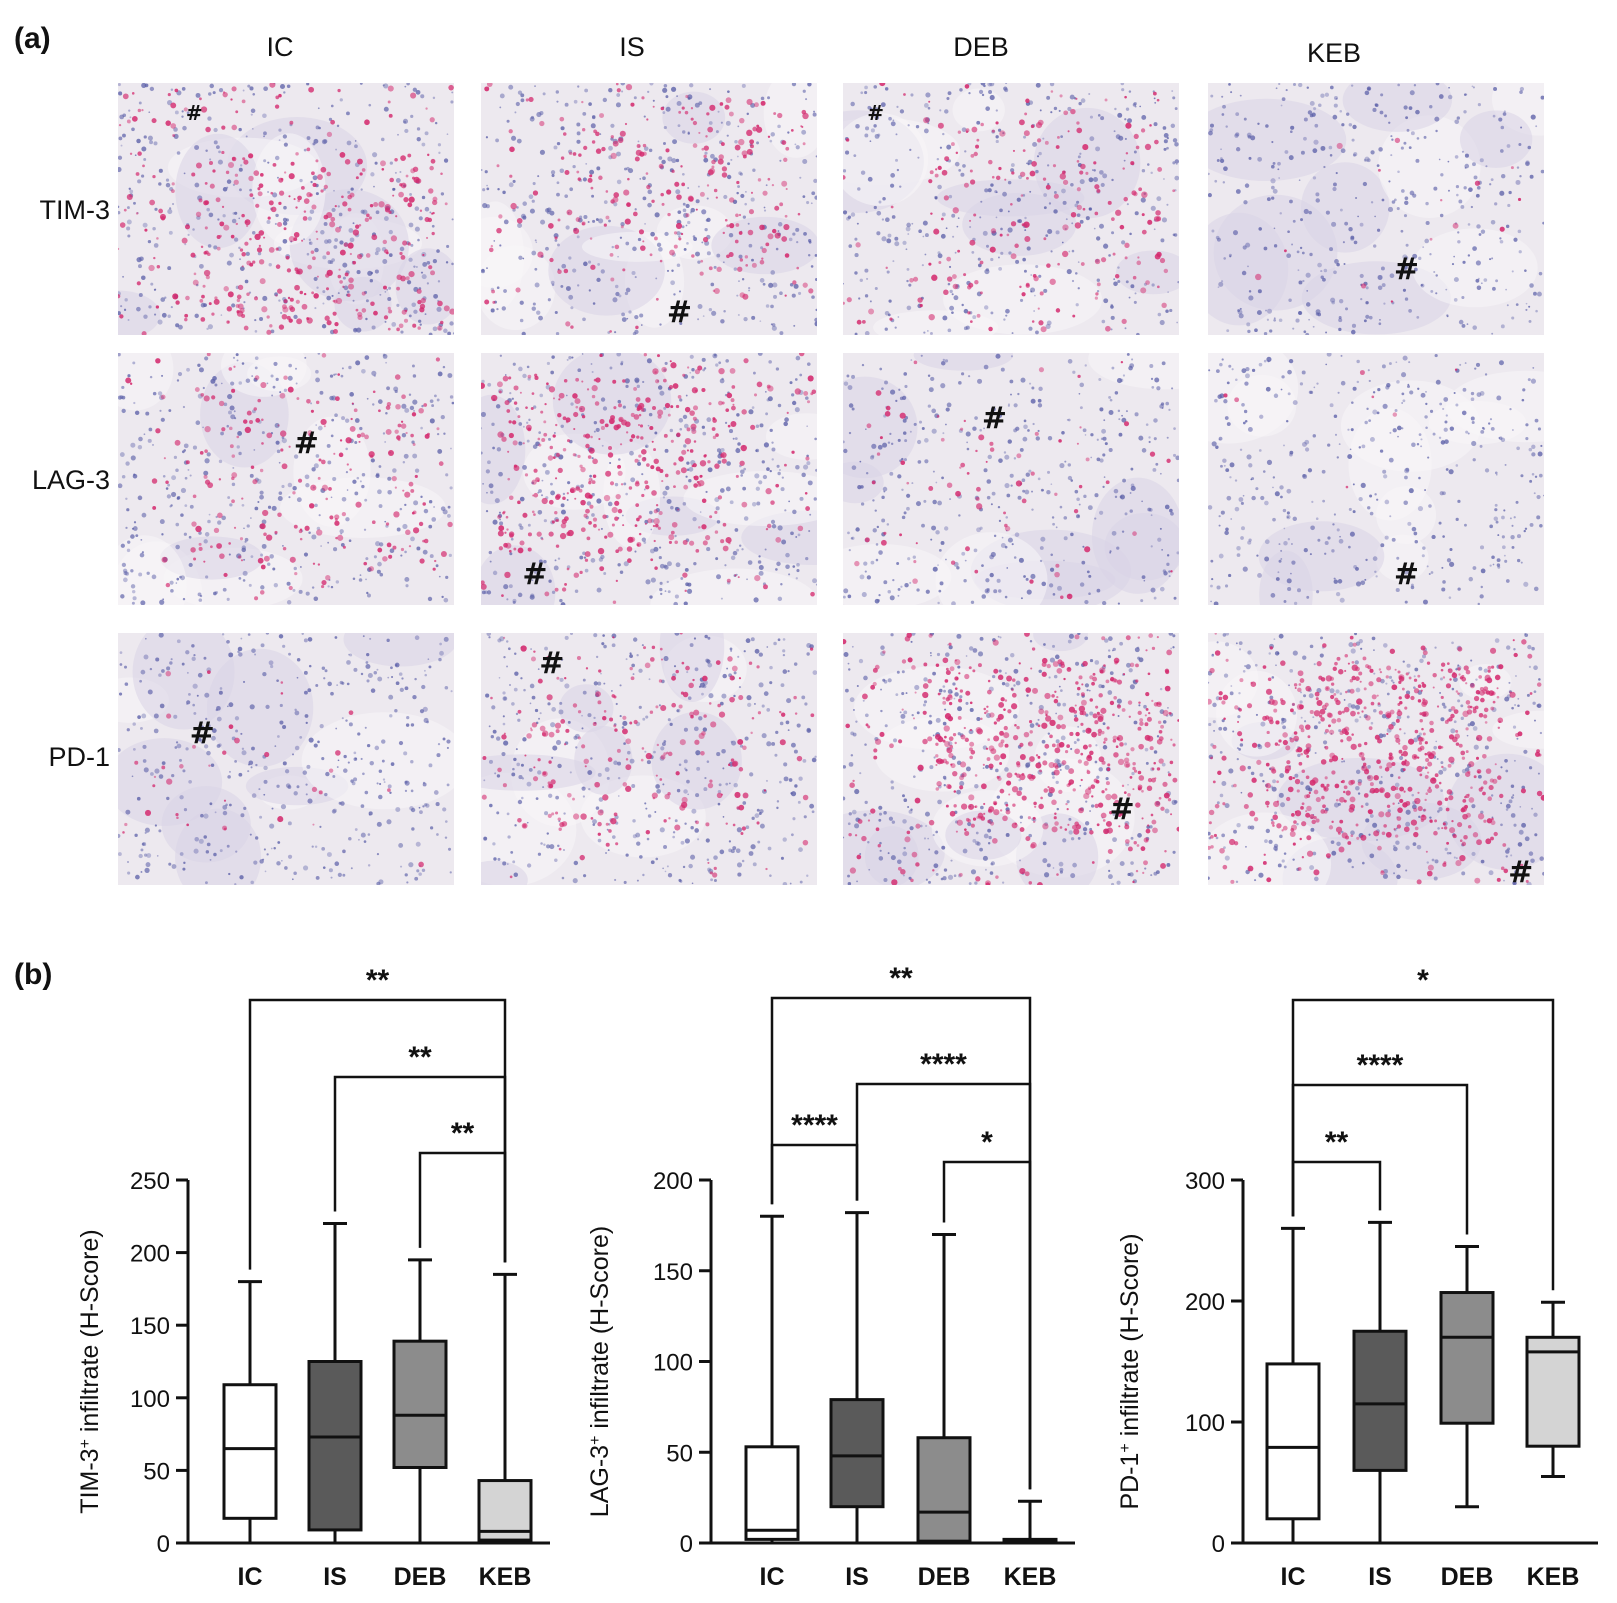 This screenshot has height=1603, width=1617. I want to click on panel-a-label: (a), so click(32, 38).